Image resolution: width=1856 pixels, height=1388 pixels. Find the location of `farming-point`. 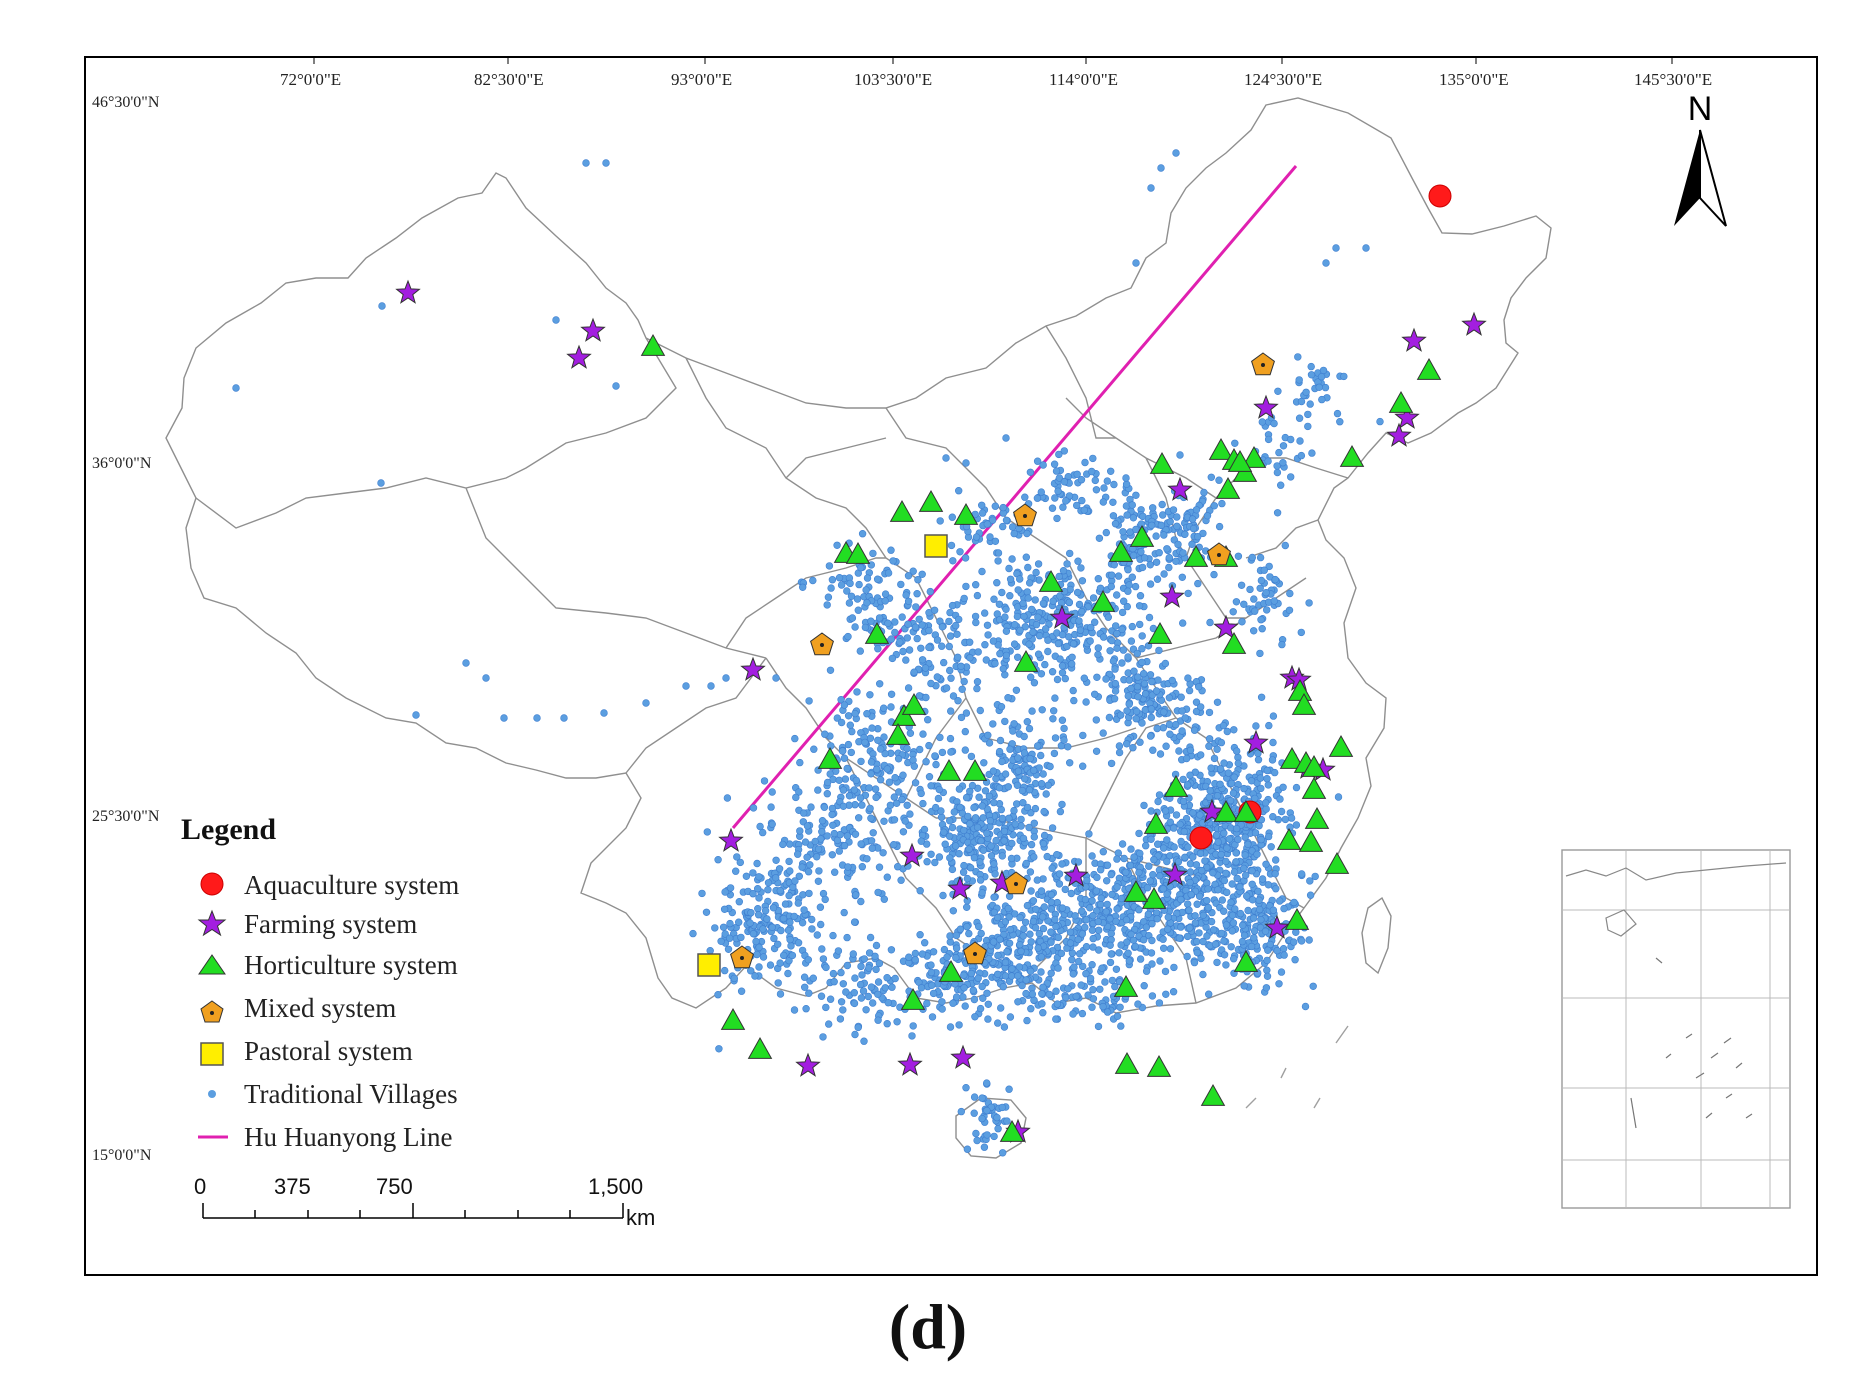

farming-point is located at coordinates (731, 839).